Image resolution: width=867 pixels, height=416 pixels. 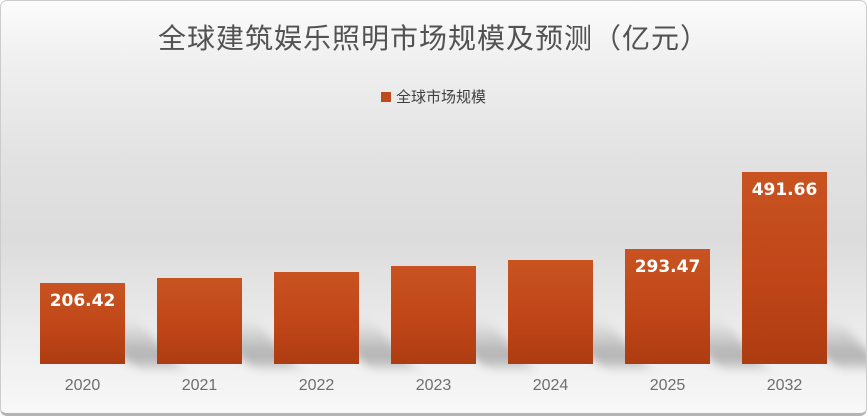 What do you see at coordinates (385, 96) in the screenshot?
I see `legend-swatch-icon` at bounding box center [385, 96].